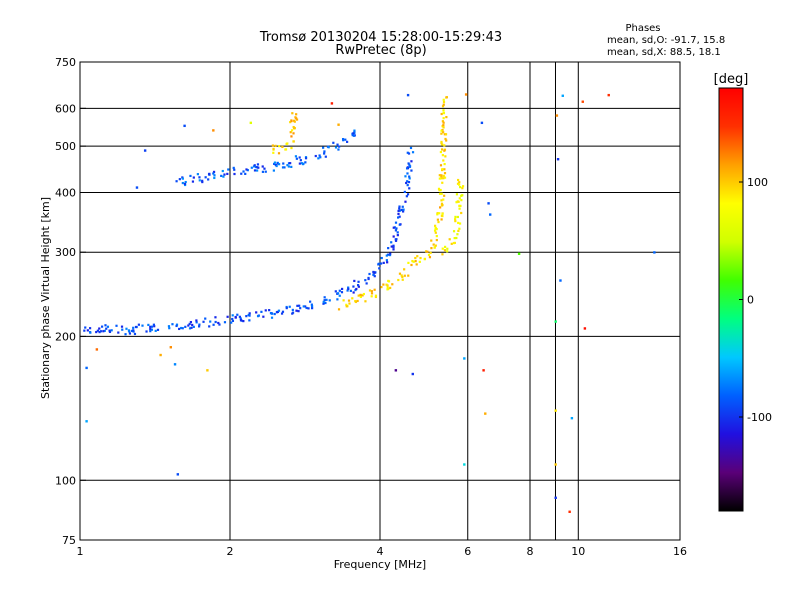  Describe the element at coordinates (380, 564) in the screenshot. I see `x-axis-label: Frequency [MHz]` at that location.